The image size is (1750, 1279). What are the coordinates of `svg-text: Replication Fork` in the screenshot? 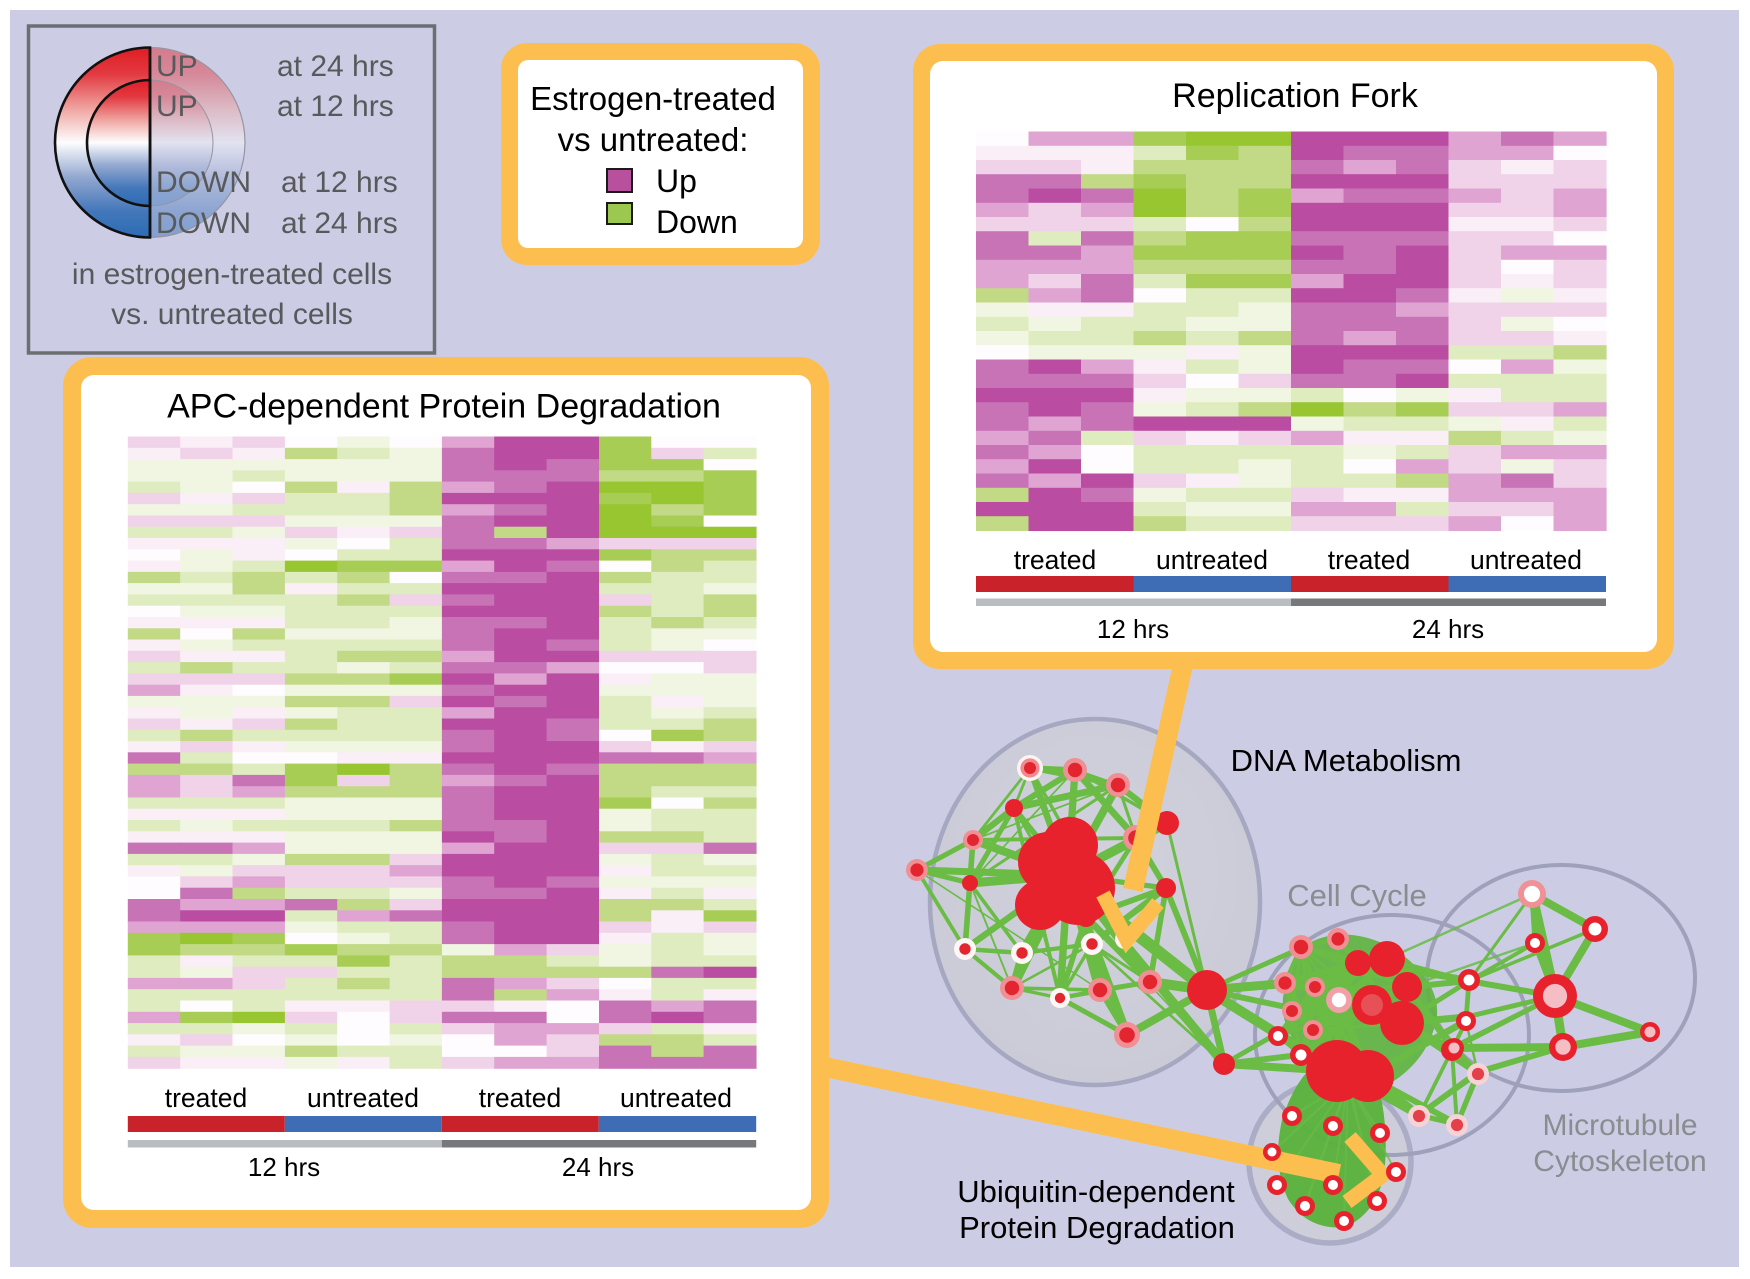 It's located at (1295, 96).